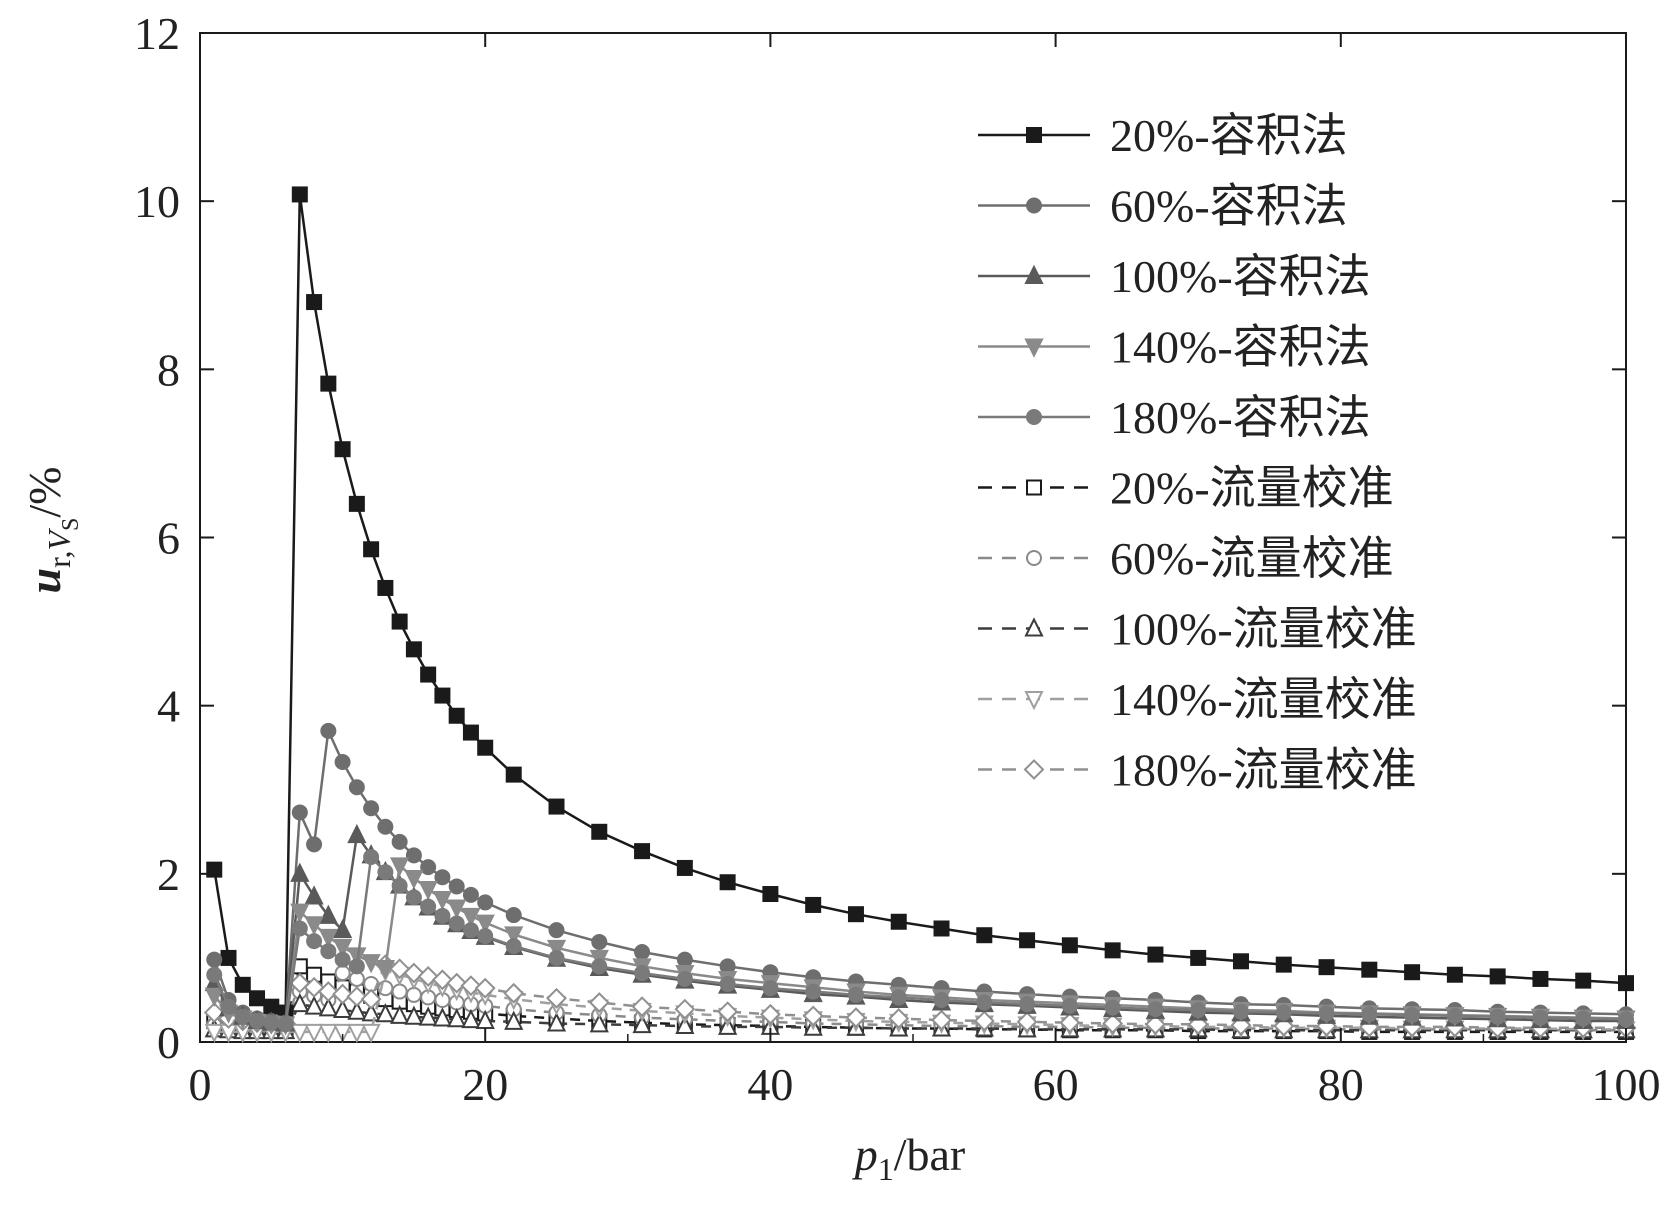 Image resolution: width=1668 pixels, height=1205 pixels. I want to click on x-axis-title: p1/bar, so click(909, 1158).